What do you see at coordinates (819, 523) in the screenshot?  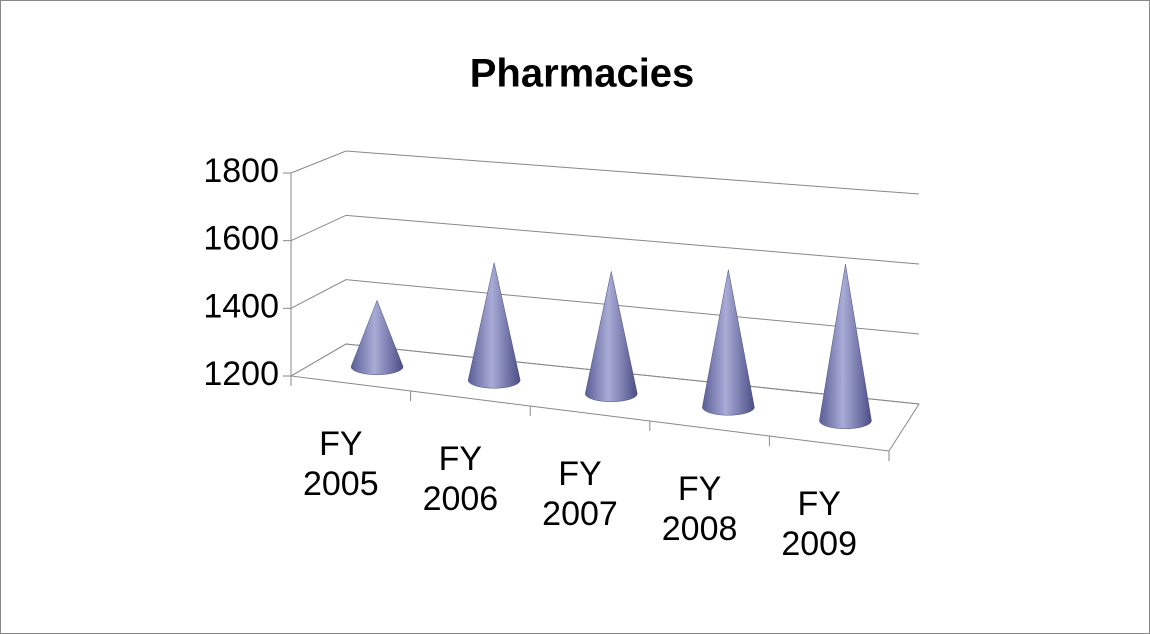 I see `x-tick-label: FY 2009` at bounding box center [819, 523].